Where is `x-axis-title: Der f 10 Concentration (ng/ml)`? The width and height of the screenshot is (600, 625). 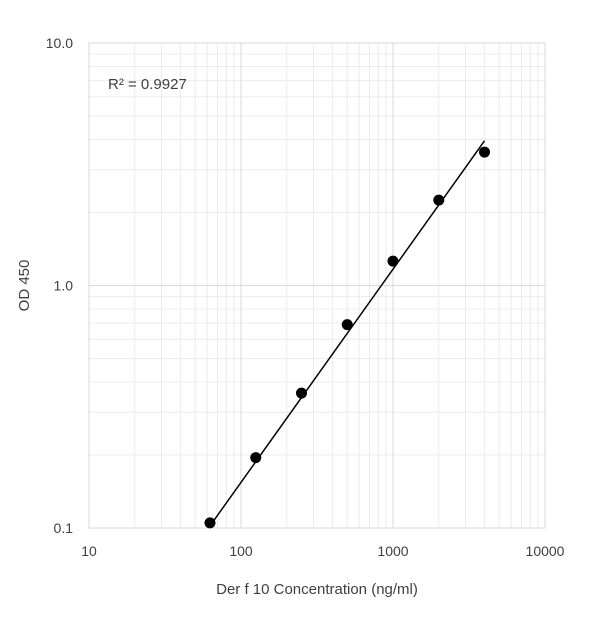 x-axis-title: Der f 10 Concentration (ng/ml) is located at coordinates (317, 589).